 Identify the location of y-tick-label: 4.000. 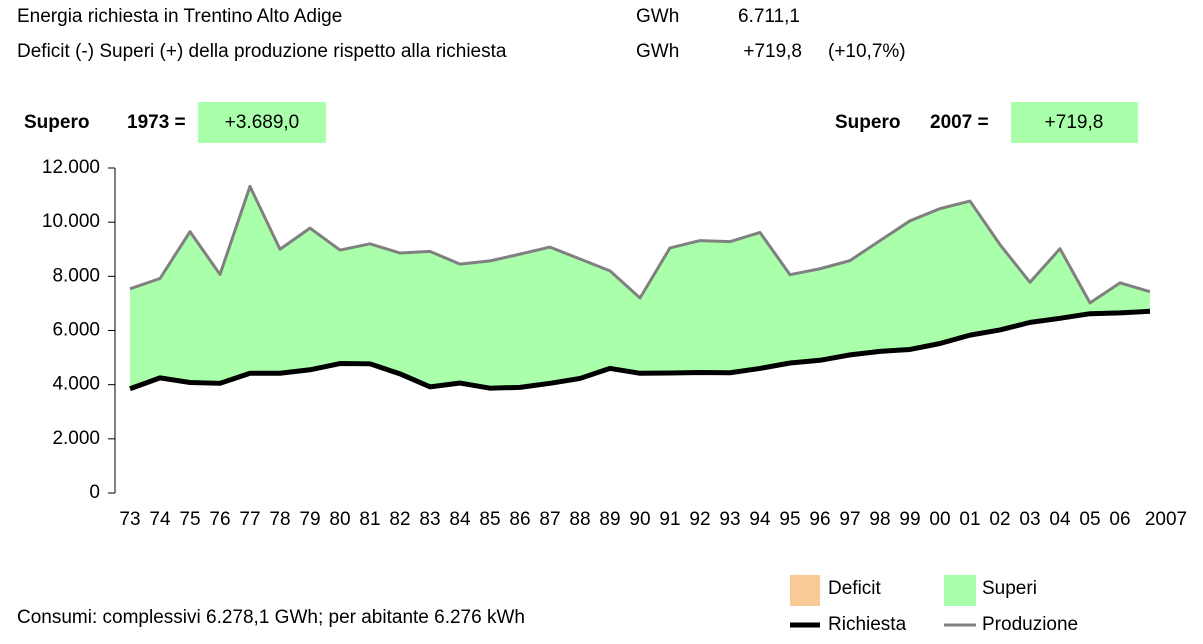
(76, 384).